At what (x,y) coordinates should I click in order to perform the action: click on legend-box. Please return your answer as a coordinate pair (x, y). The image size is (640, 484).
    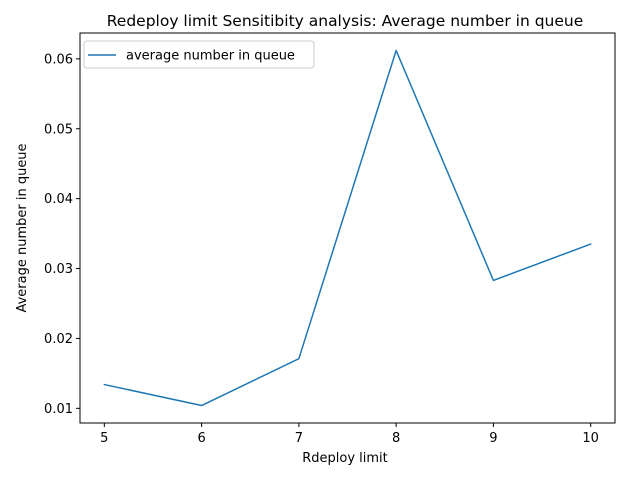
    Looking at the image, I should click on (199, 54).